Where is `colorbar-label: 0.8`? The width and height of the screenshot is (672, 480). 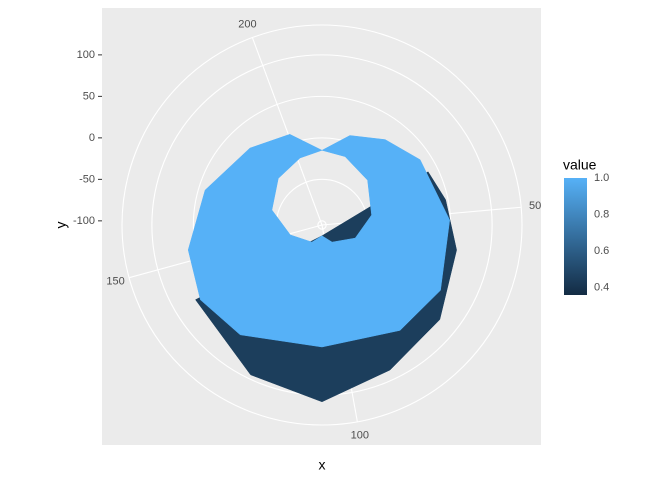
colorbar-label: 0.8 is located at coordinates (601, 214).